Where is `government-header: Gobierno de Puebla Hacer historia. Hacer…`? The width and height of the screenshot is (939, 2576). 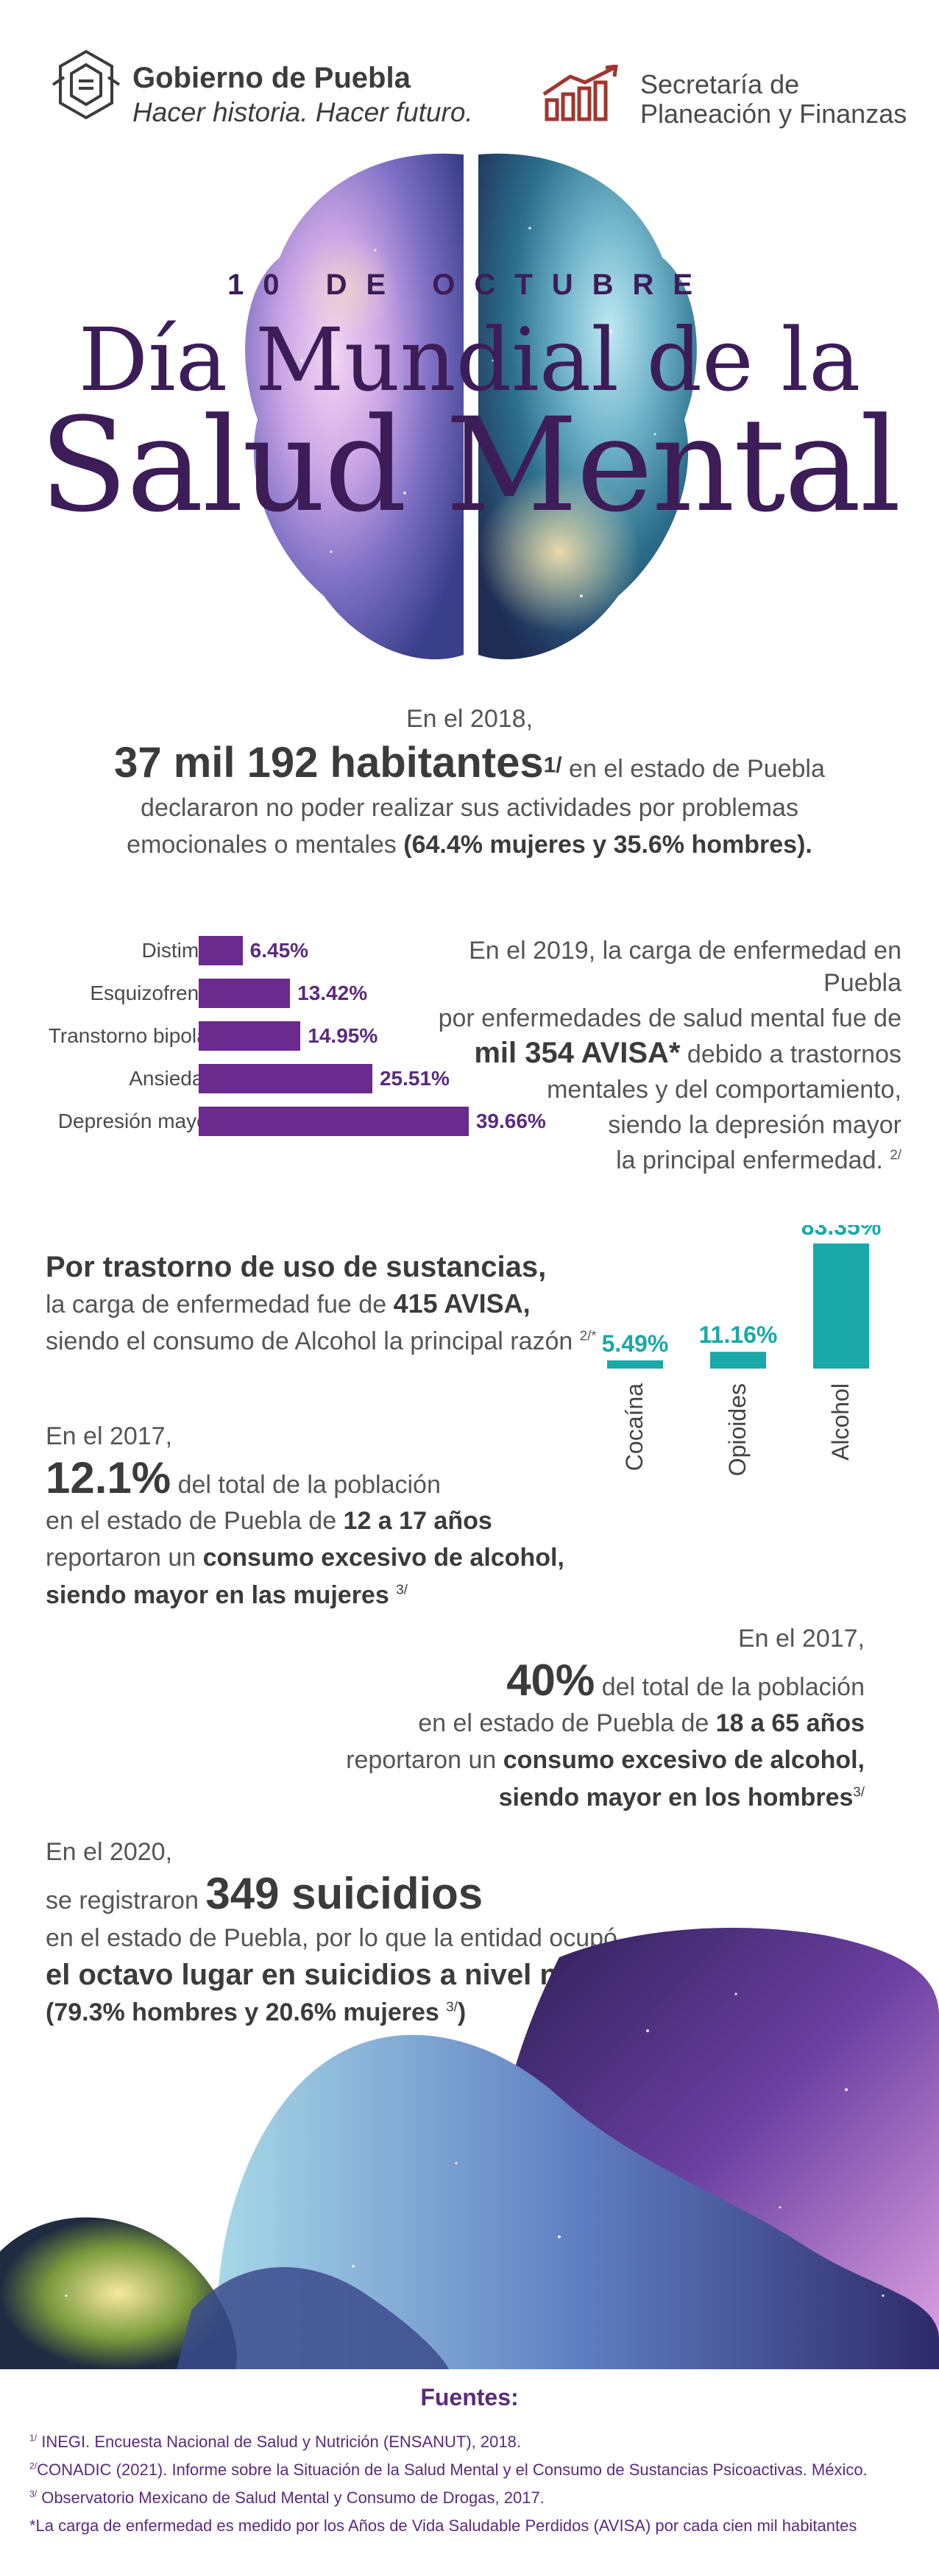
government-header: Gobierno de Puebla Hacer historia. Hacer… is located at coordinates (266, 88).